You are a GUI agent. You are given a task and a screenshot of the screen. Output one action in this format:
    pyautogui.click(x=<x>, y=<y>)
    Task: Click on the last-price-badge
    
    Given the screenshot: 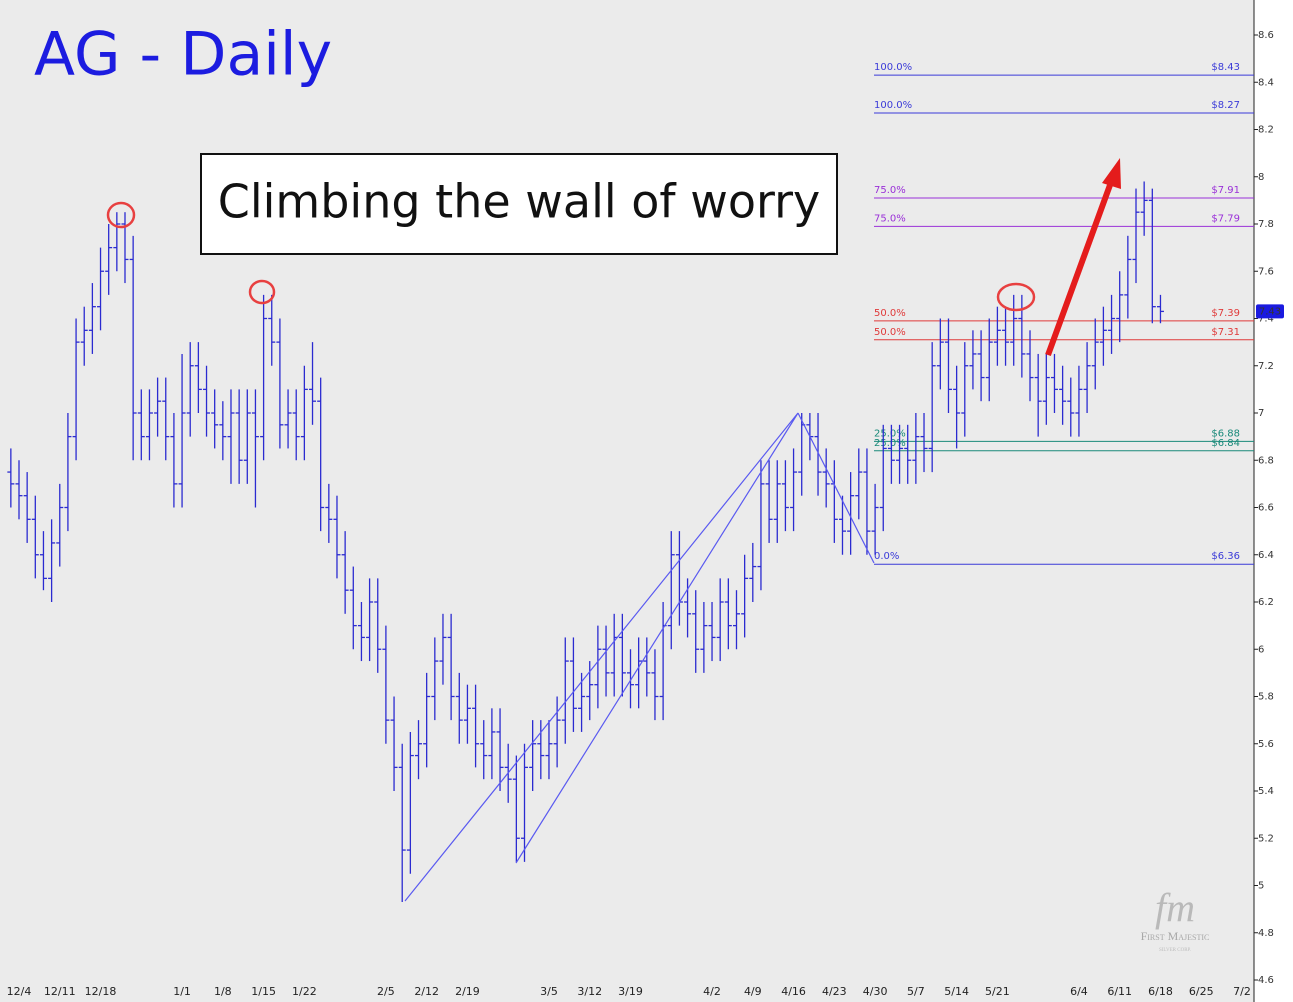 What is the action you would take?
    pyautogui.click(x=1270, y=311)
    